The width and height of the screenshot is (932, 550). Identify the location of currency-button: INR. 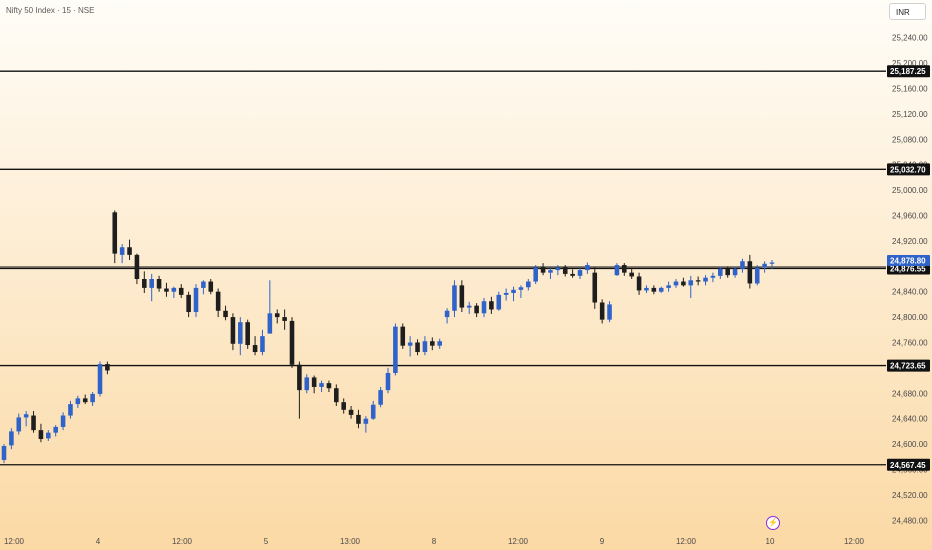
(907, 11).